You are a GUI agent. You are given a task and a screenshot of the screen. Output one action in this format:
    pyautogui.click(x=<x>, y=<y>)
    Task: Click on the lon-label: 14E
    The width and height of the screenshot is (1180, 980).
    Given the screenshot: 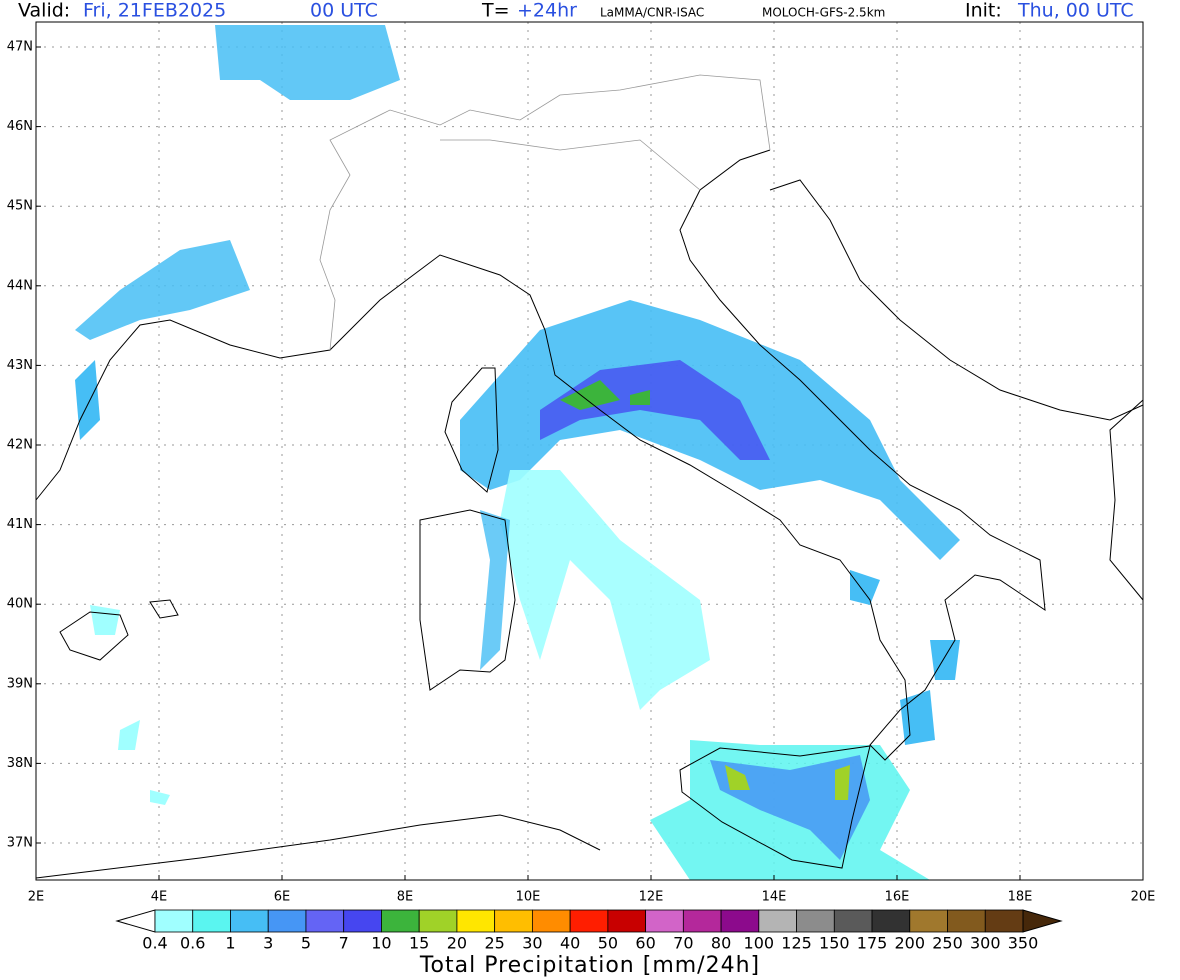 What is the action you would take?
    pyautogui.click(x=774, y=897)
    